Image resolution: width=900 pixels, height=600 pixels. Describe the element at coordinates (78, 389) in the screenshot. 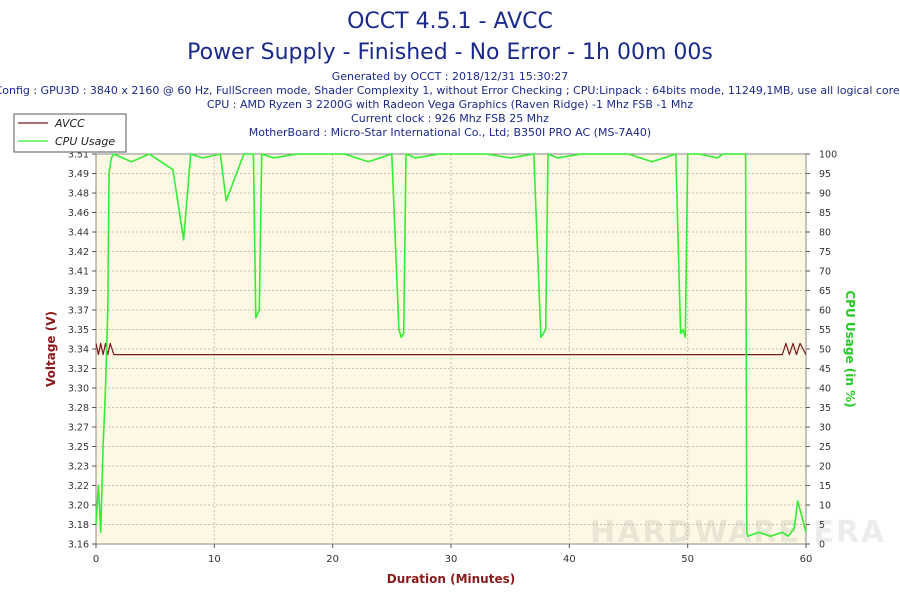

I see `y-tick-label-left: 3.30` at that location.